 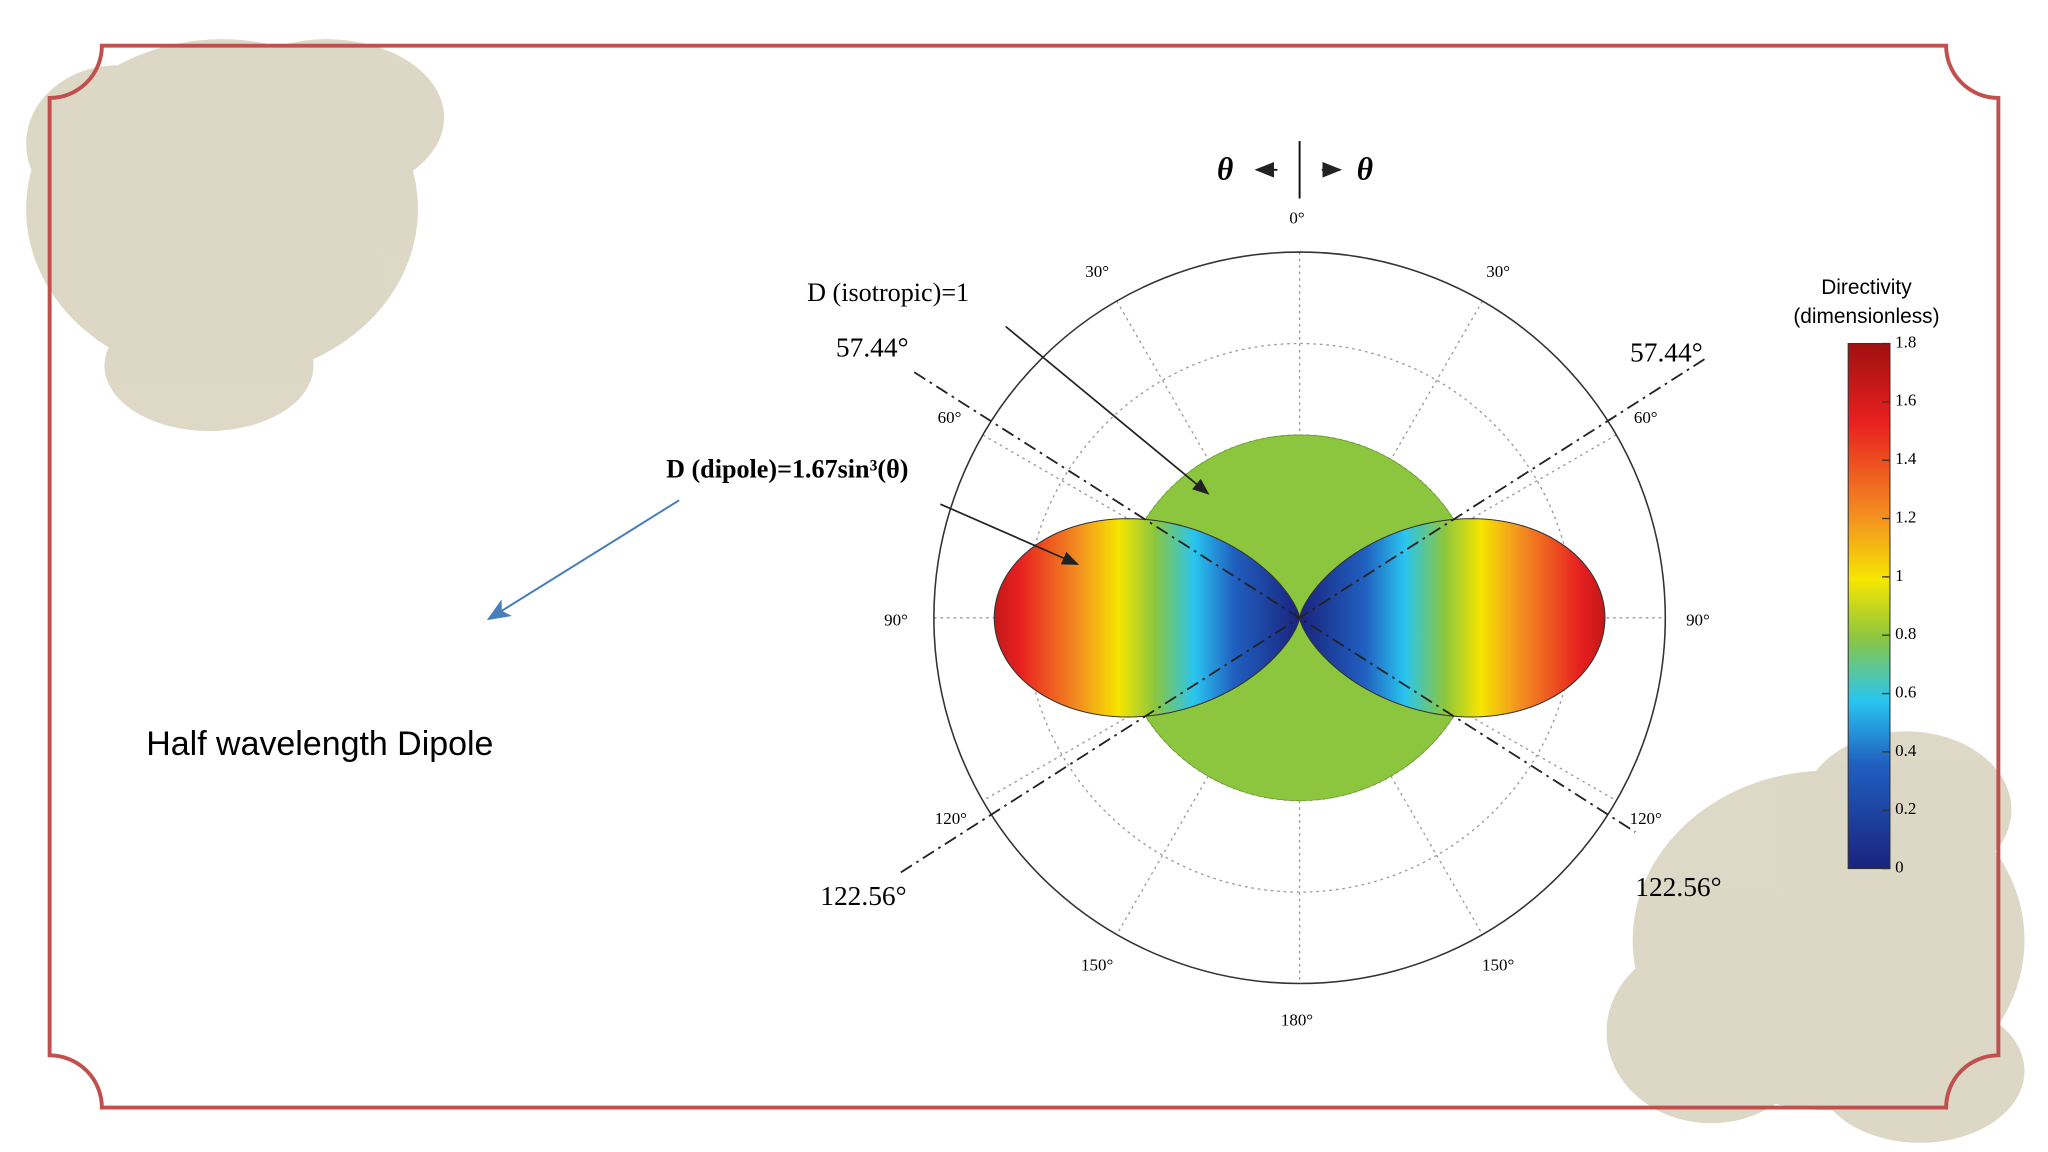 I want to click on colorbar-tick-label: 1.6, so click(x=1905, y=400).